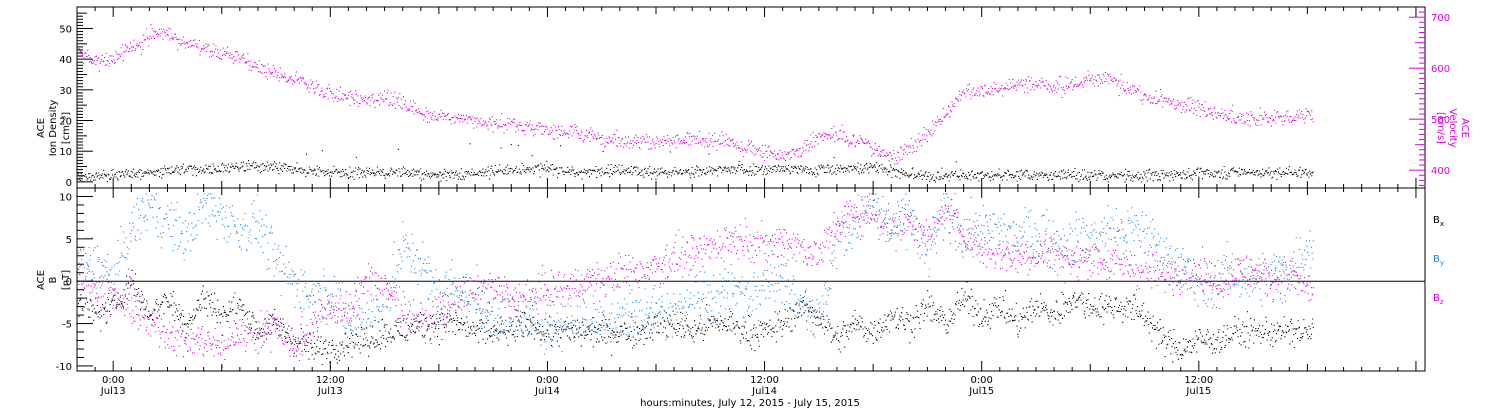 This screenshot has height=410, width=1500. I want to click on density-axis-label-1: ACE, so click(41, 128).